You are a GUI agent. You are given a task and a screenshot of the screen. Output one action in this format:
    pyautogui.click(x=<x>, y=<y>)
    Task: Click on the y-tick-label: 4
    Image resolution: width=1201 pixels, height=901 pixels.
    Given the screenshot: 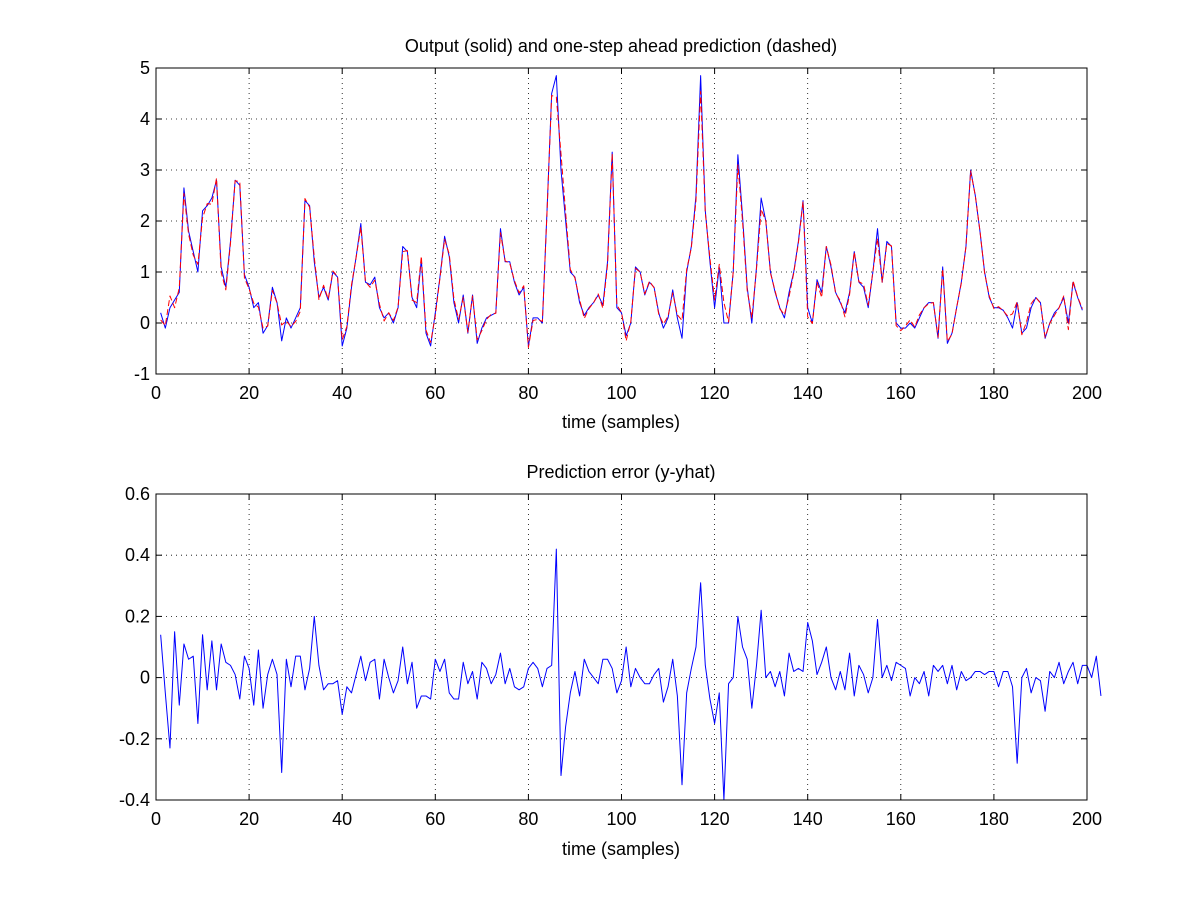 What is the action you would take?
    pyautogui.click(x=145, y=119)
    